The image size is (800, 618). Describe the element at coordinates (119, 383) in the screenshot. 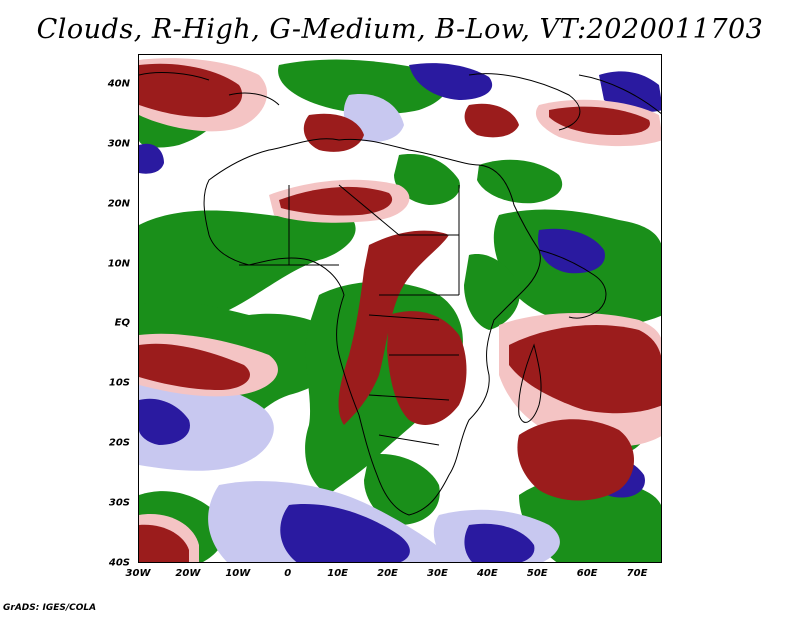

I see `lat-tick-label: 10S` at that location.